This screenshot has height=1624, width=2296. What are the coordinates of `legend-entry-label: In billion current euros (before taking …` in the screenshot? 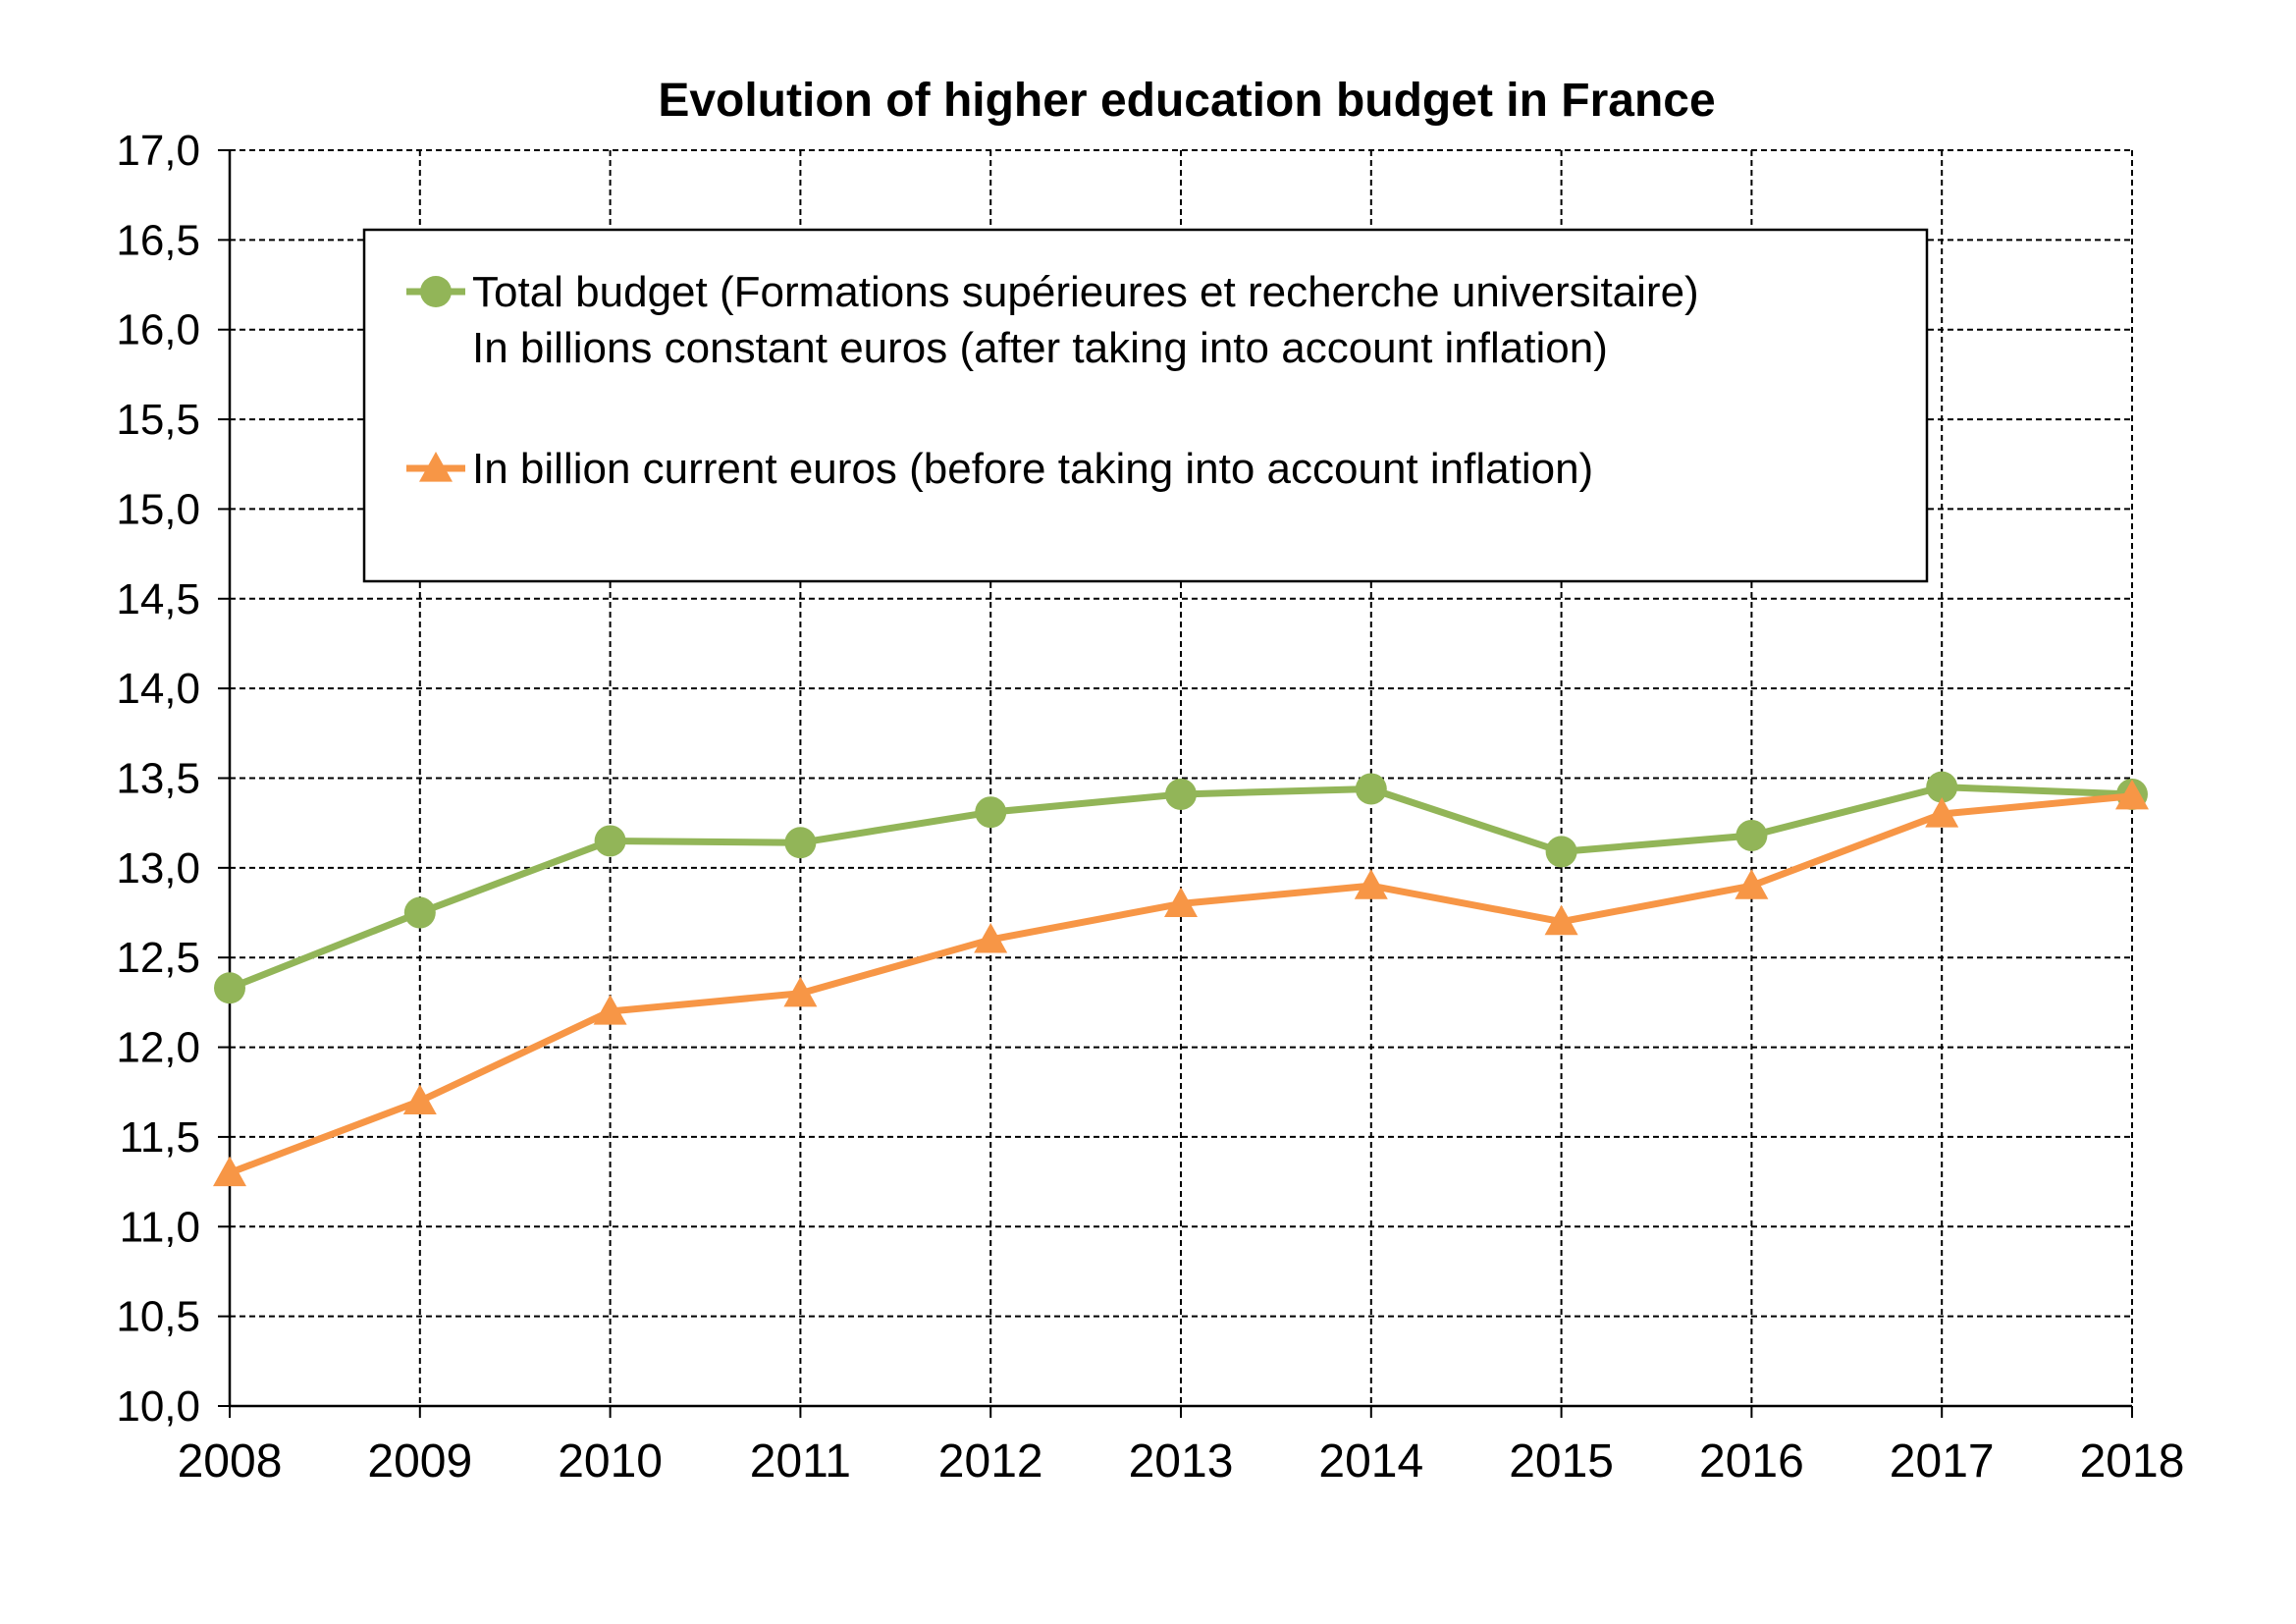 It's located at (1033, 469).